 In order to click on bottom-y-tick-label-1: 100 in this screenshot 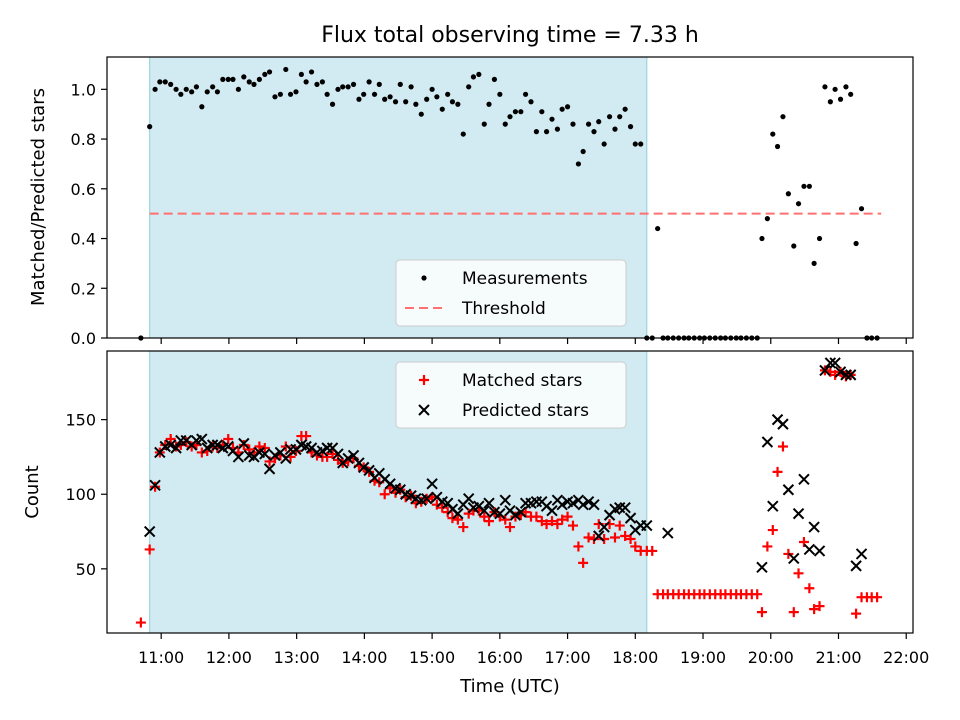, I will do `click(80, 494)`.